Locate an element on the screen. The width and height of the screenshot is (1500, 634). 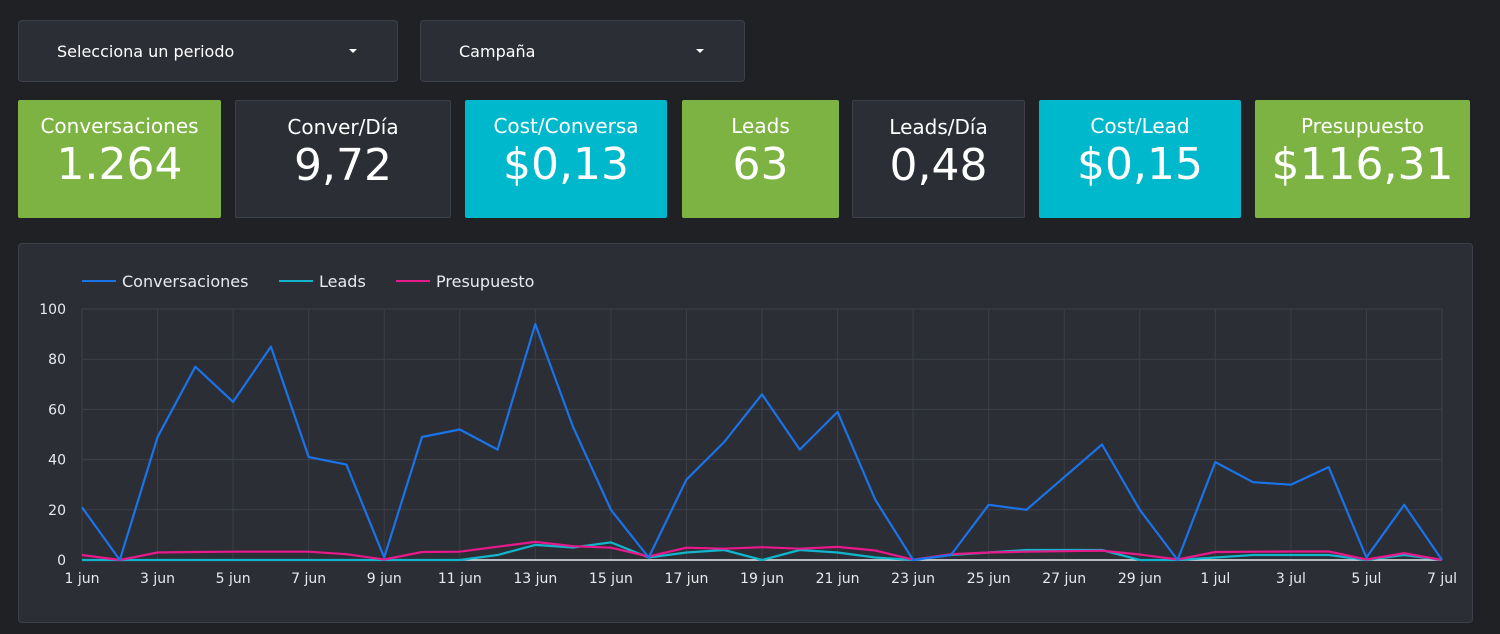
x-tick-label: 7 jul is located at coordinates (1442, 579).